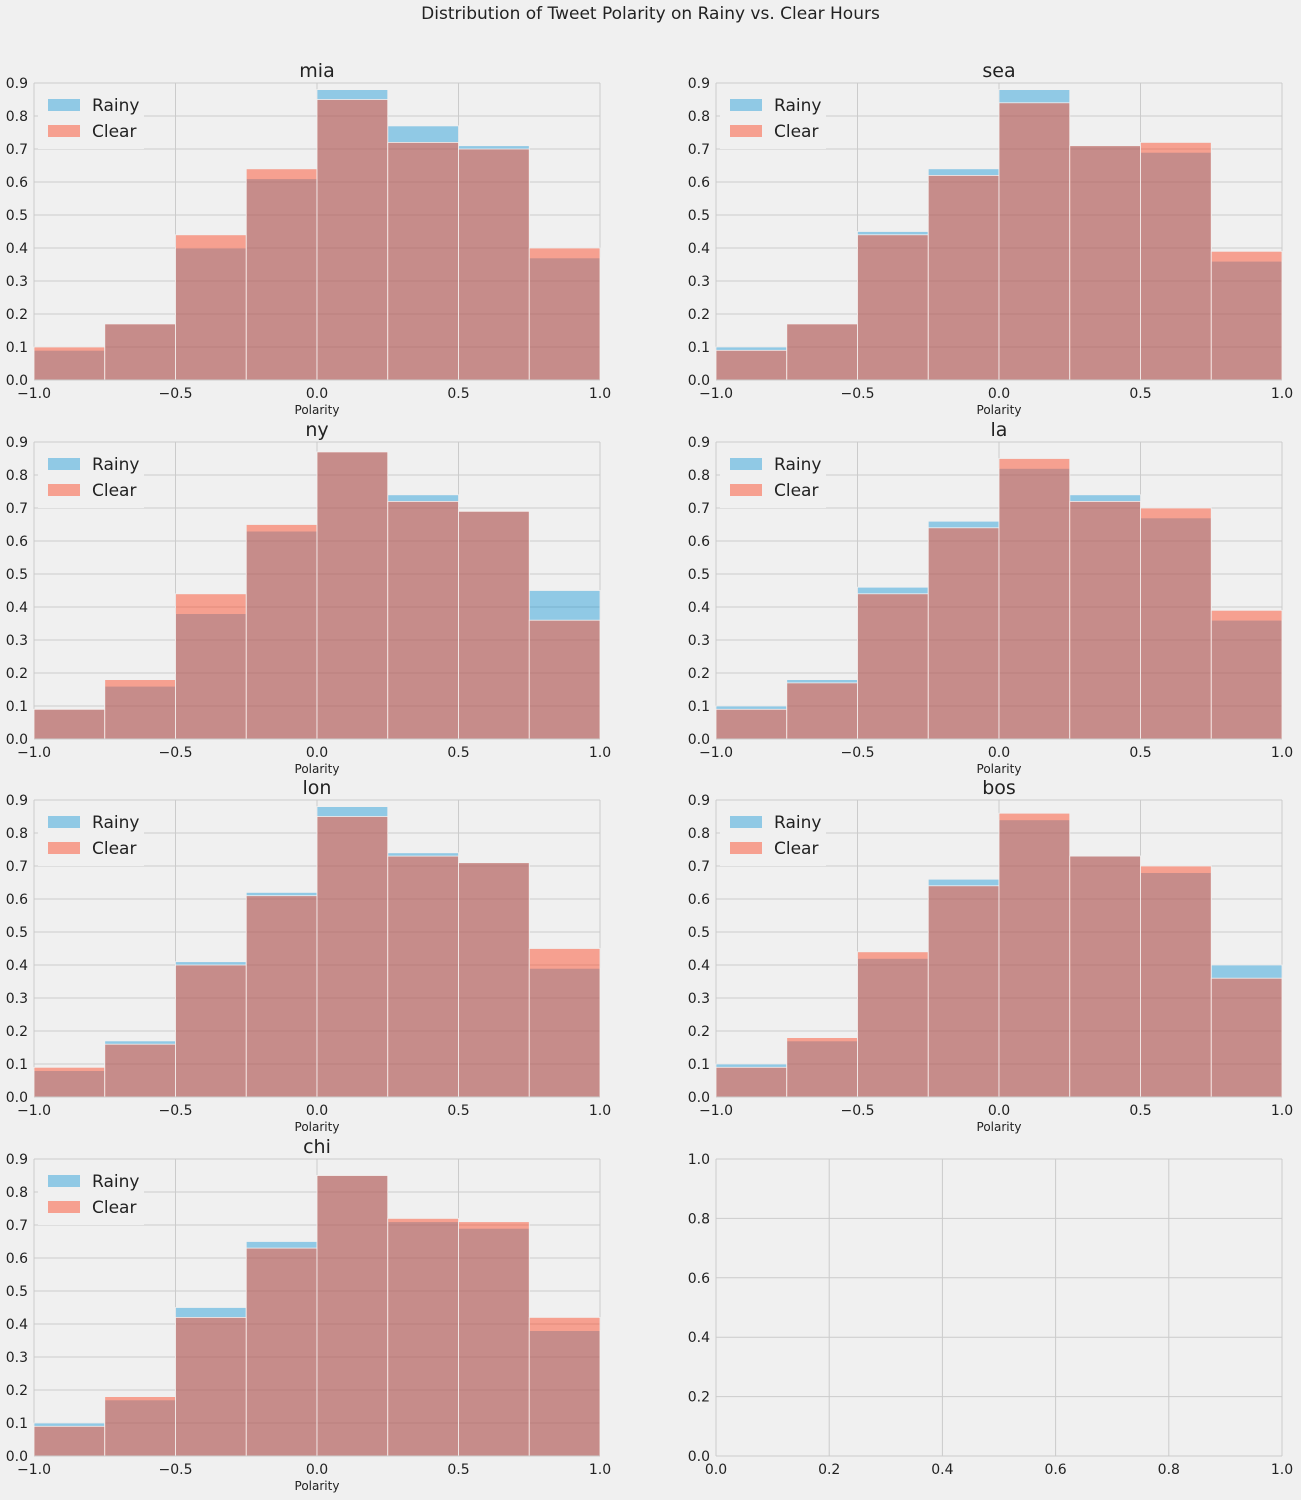  What do you see at coordinates (91, 119) in the screenshot?
I see `legend: Rainy Clear` at bounding box center [91, 119].